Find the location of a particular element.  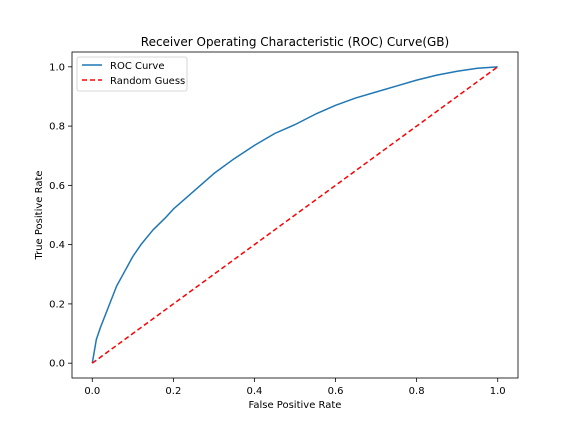

x-tick-label: 0.0 is located at coordinates (92, 391).